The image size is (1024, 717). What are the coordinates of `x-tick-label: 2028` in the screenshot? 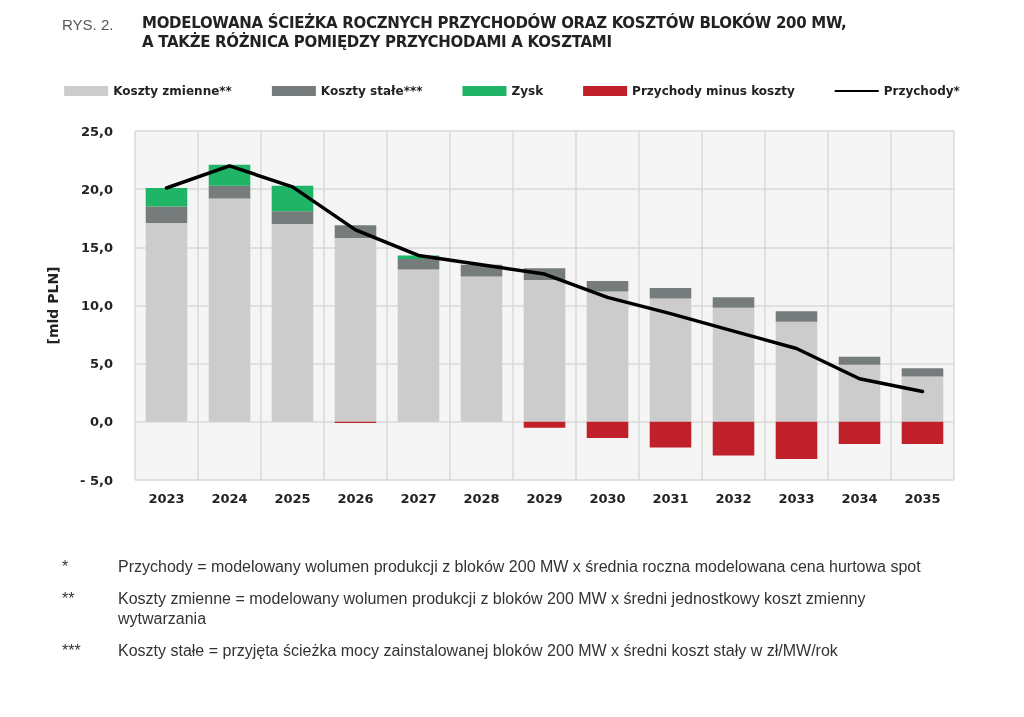 It's located at (481, 498).